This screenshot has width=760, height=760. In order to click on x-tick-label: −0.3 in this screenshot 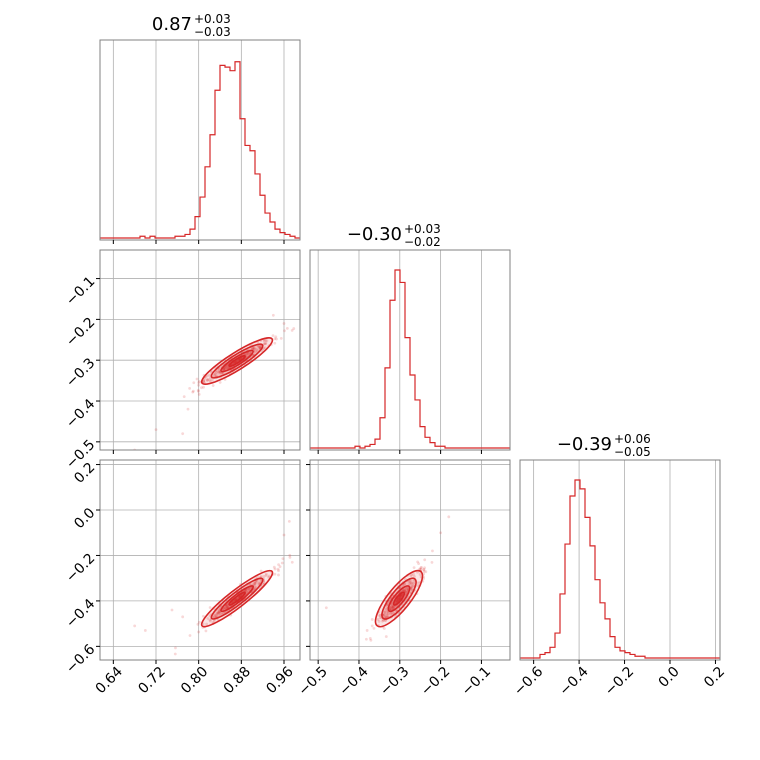, I will do `click(394, 681)`.